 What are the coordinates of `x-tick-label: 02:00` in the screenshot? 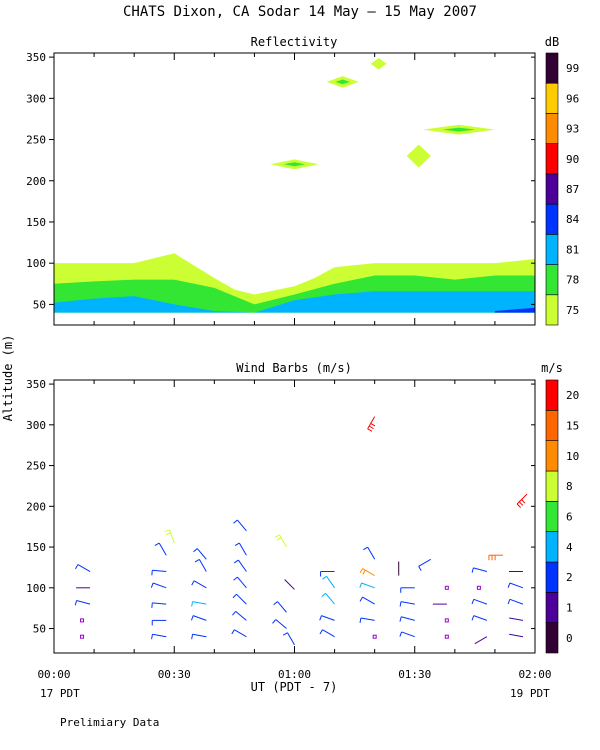 It's located at (534, 674).